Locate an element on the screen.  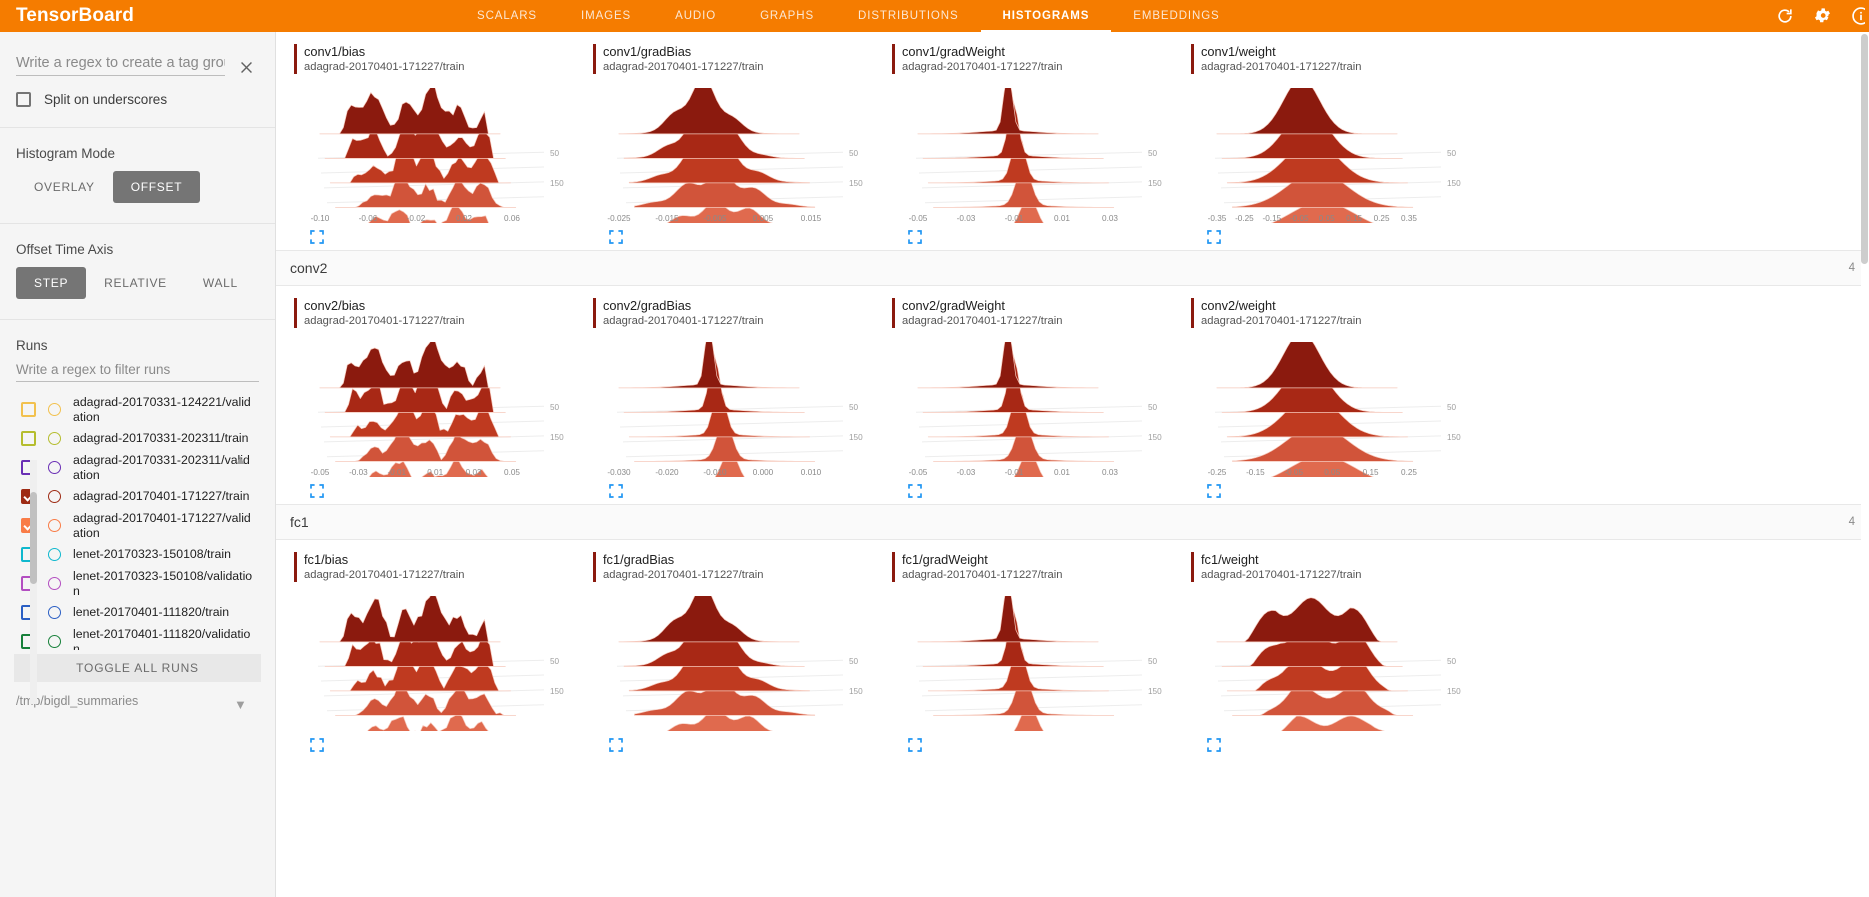
split-on-underscores-row: Split on underscores is located at coordinates (137, 101).